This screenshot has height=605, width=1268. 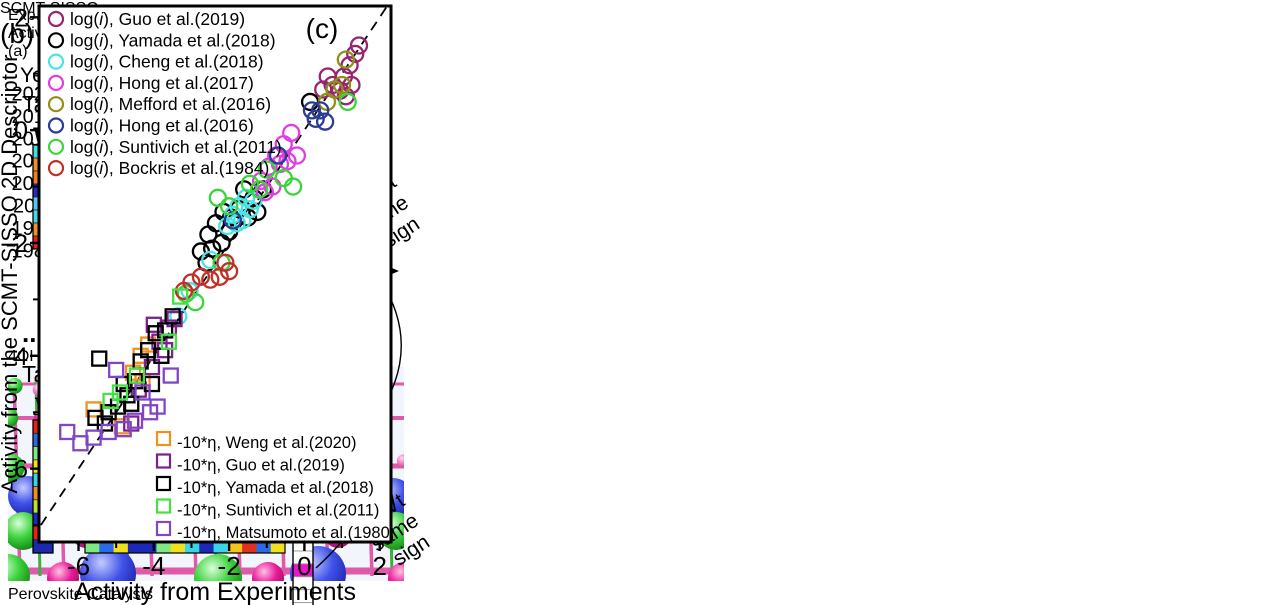 I want to click on legend-label: -10*η, Yamada et al.(2018), so click(x=275, y=488).